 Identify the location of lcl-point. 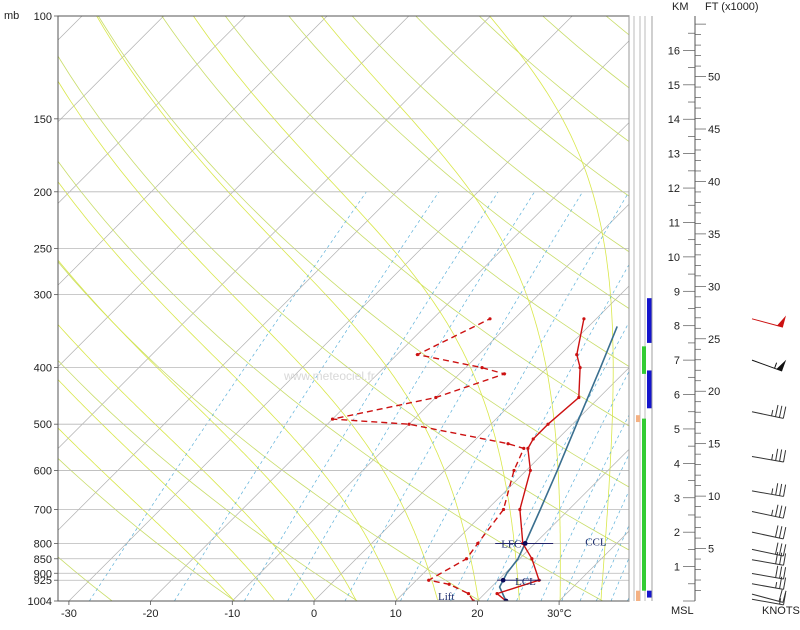
(503, 580).